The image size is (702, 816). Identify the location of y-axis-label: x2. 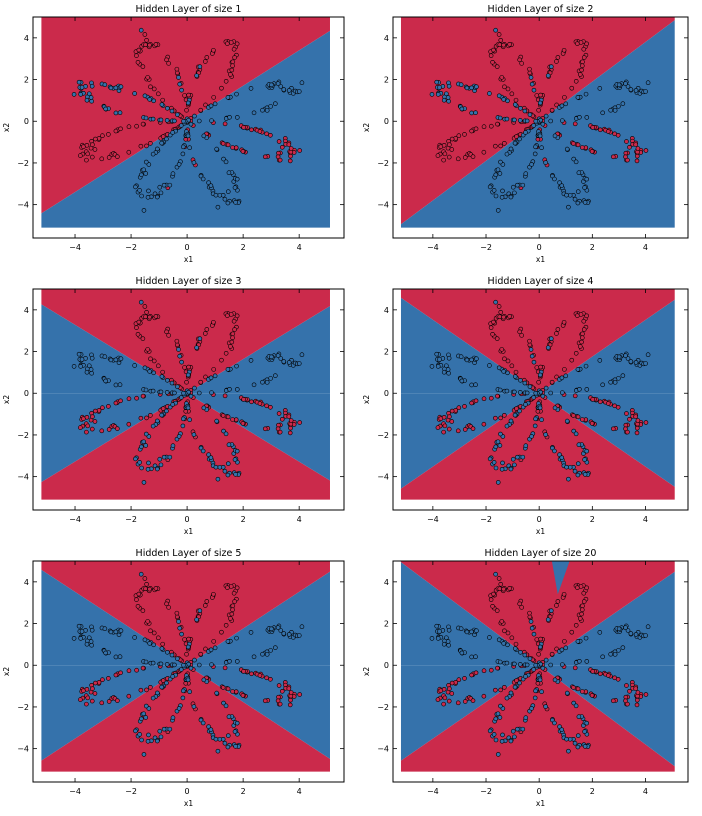
(366, 399).